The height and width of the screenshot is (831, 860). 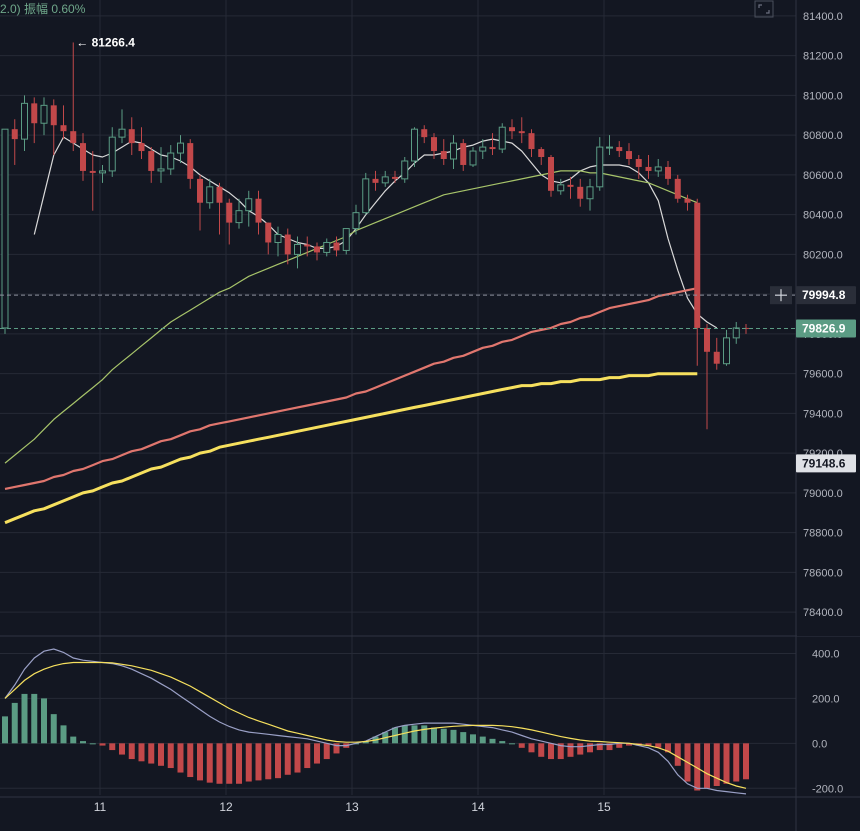 What do you see at coordinates (827, 721) in the screenshot?
I see `macd-axis: 400.0 200.0 0.0 -200.0` at bounding box center [827, 721].